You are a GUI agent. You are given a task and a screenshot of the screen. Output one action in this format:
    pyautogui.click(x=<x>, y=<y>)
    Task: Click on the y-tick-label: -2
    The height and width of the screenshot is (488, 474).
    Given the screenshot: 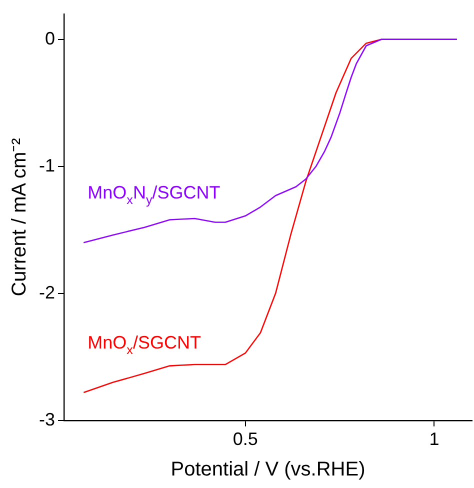 What is the action you would take?
    pyautogui.click(x=47, y=292)
    